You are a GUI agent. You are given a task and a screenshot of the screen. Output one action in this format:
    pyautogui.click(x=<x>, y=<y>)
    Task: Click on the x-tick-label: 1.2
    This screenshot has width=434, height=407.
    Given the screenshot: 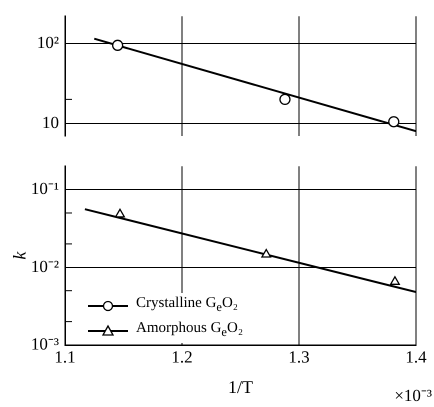 What is the action you would take?
    pyautogui.click(x=182, y=357)
    